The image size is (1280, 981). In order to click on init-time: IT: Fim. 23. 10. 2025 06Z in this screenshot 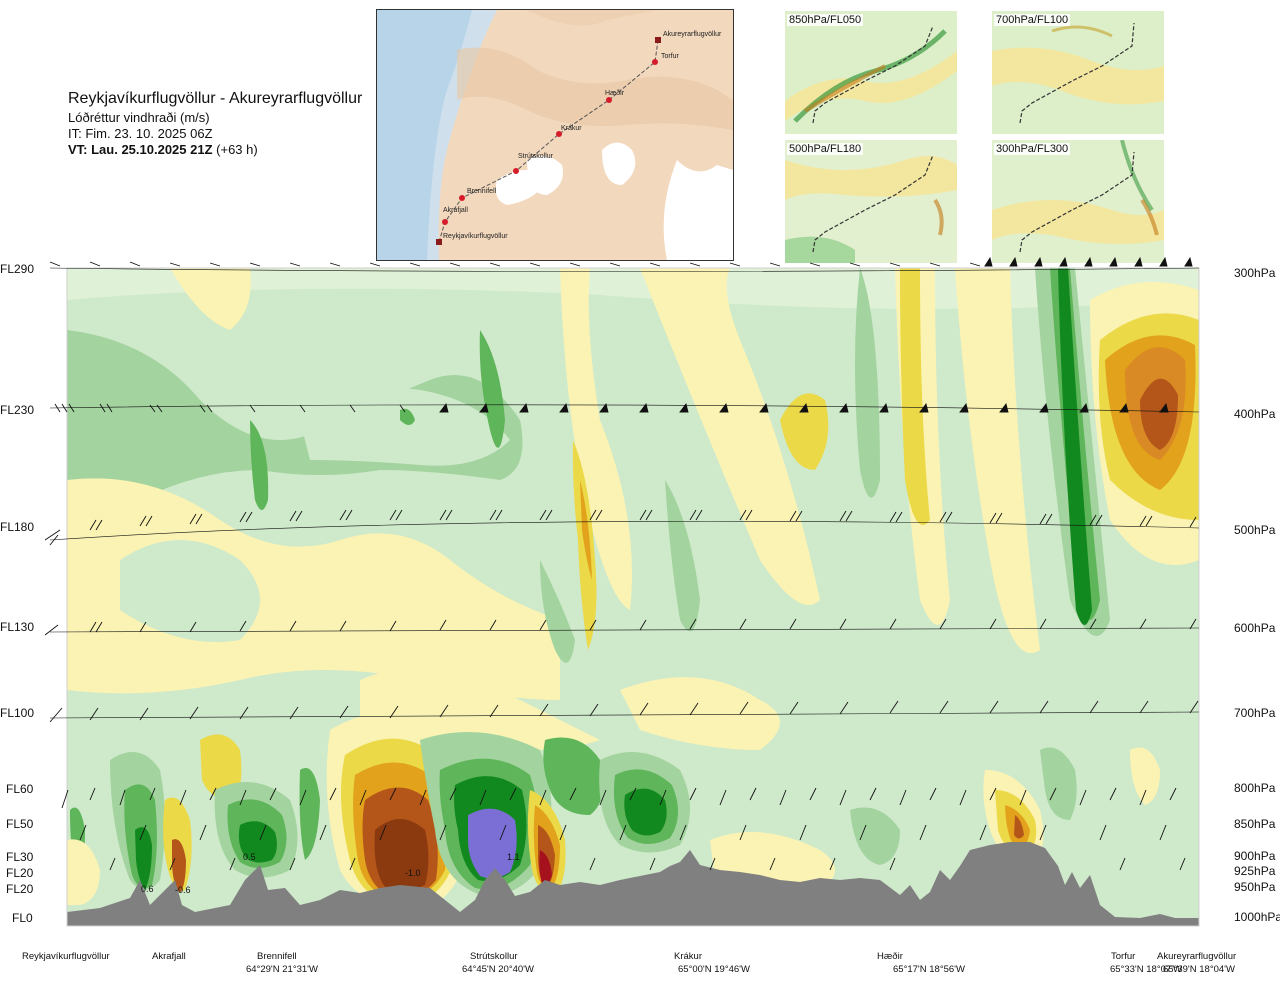, I will do `click(140, 133)`.